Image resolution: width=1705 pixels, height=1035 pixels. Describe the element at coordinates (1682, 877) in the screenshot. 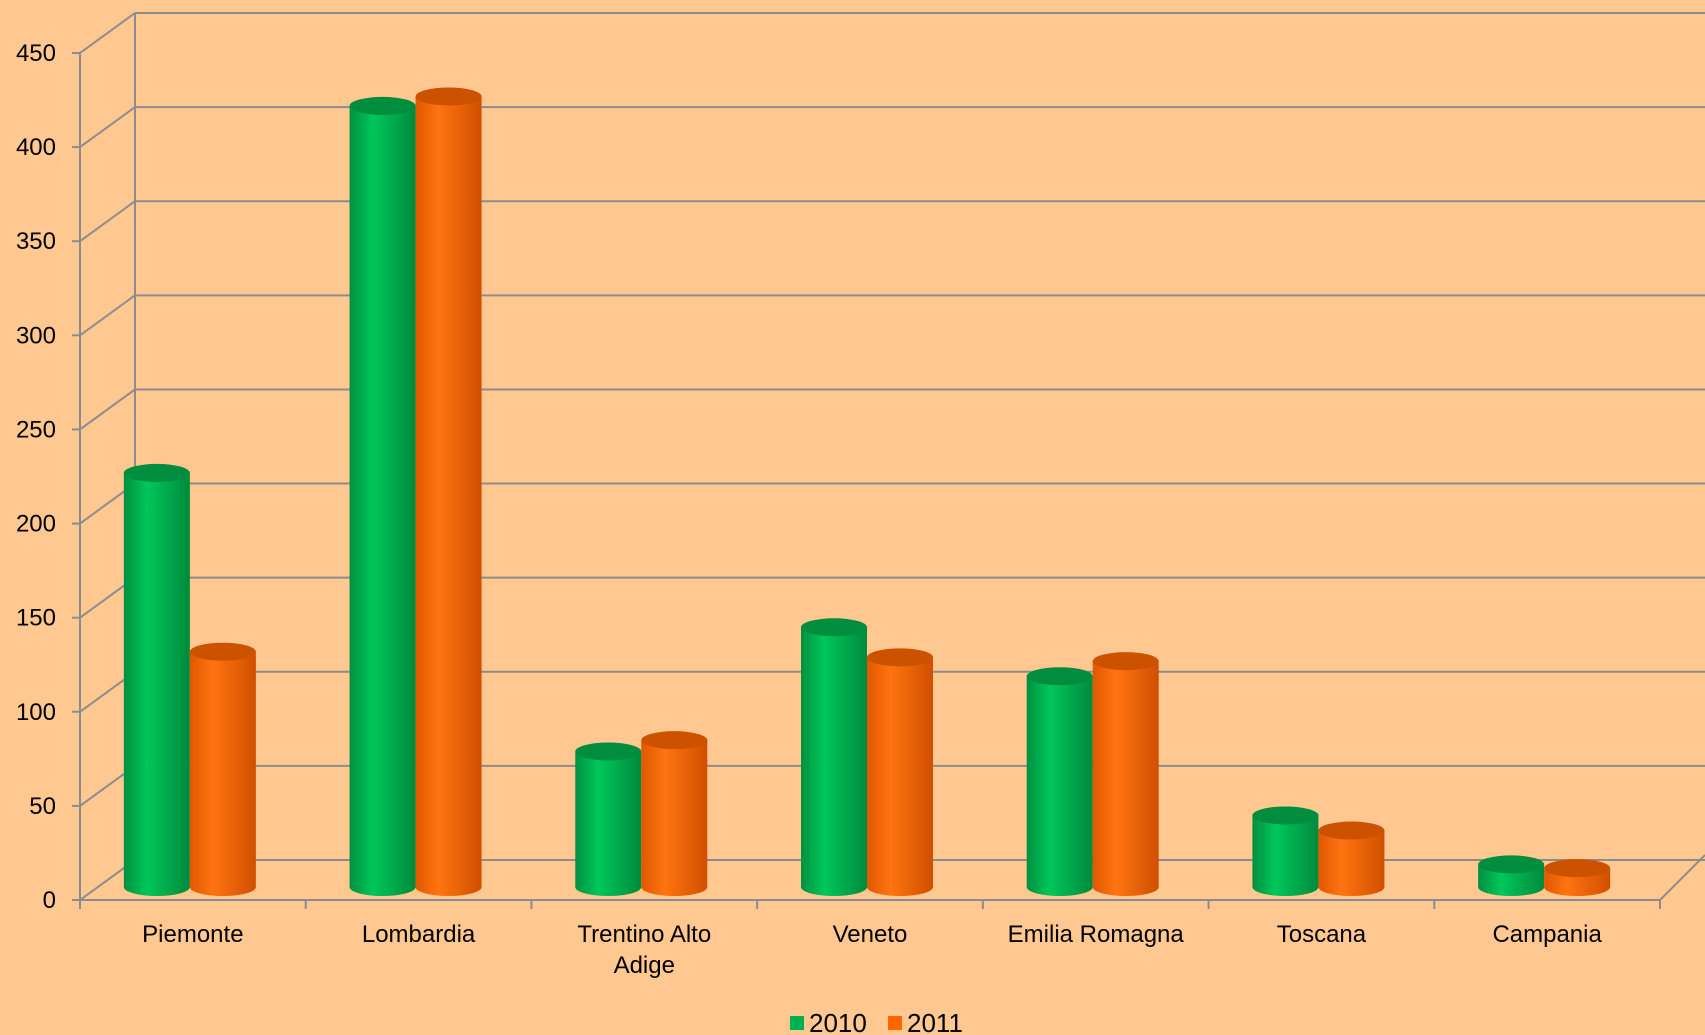

I see `floor-edge` at that location.